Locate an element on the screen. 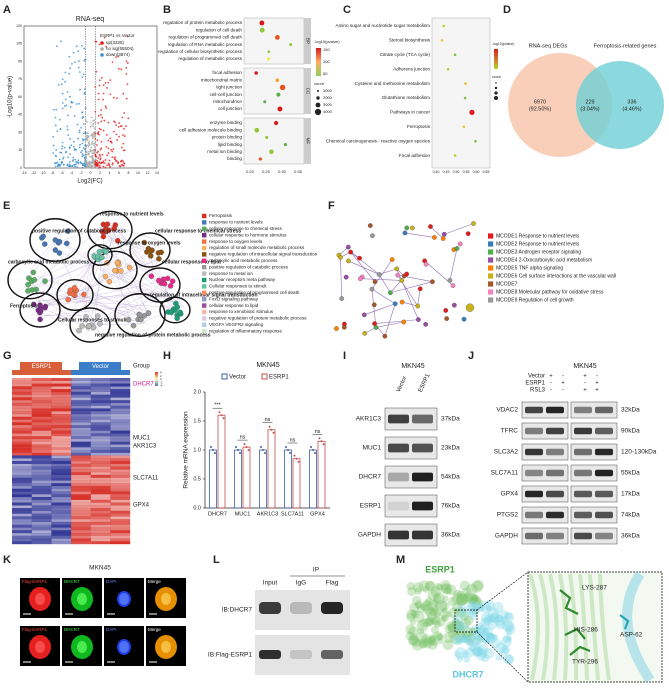 The height and width of the screenshot is (692, 669). term-label: cell adhesion molecule binding is located at coordinates (210, 129).